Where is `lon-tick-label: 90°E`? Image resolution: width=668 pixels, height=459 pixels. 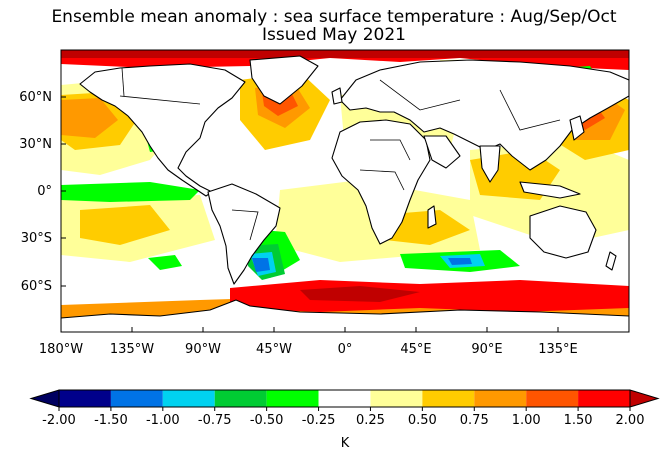
lon-tick-label: 90°E is located at coordinates (486, 349).